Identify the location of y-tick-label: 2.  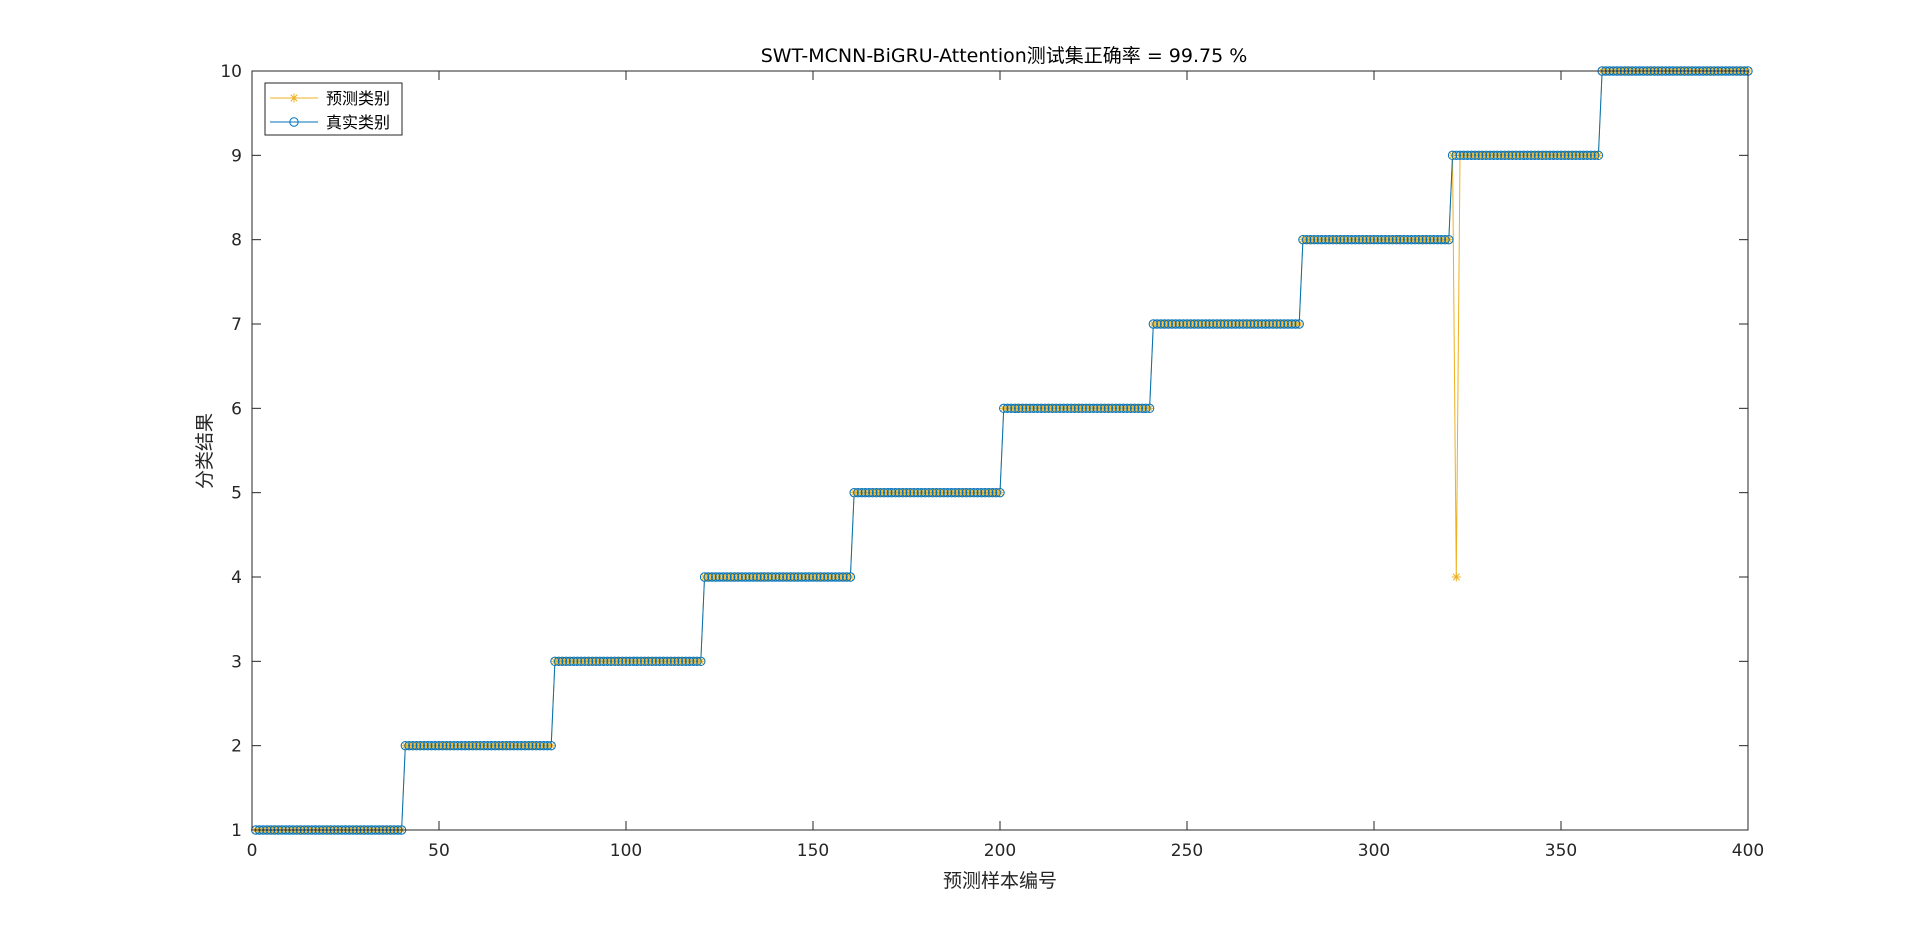
(236, 747).